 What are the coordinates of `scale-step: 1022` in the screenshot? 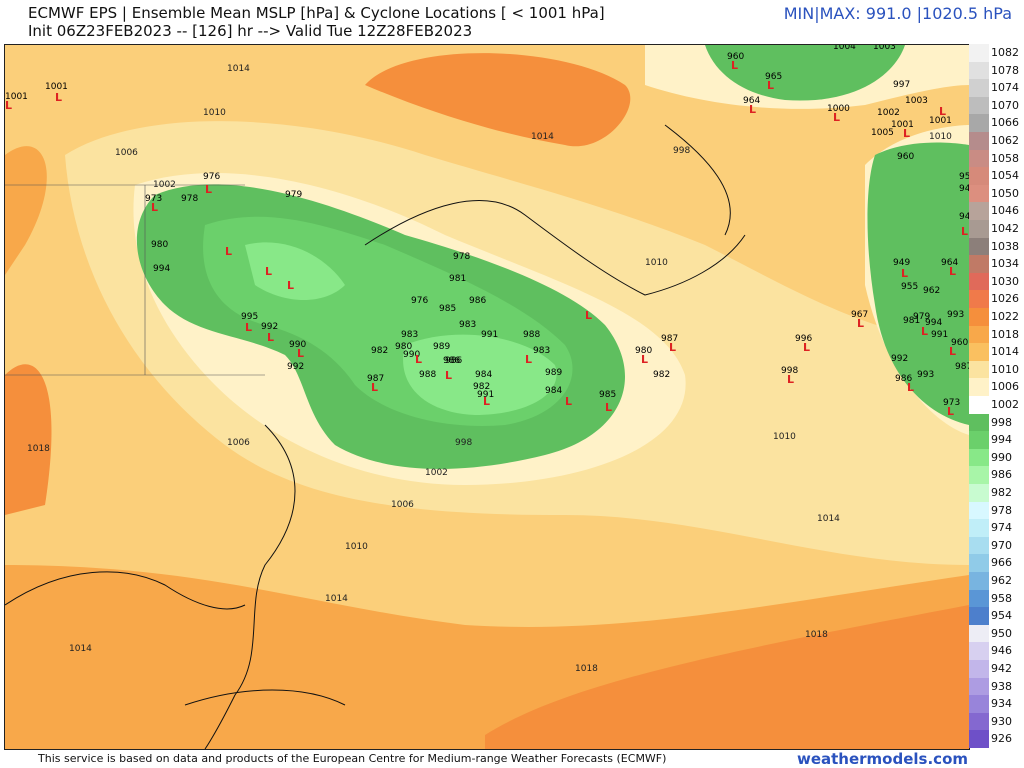 It's located at (994, 317).